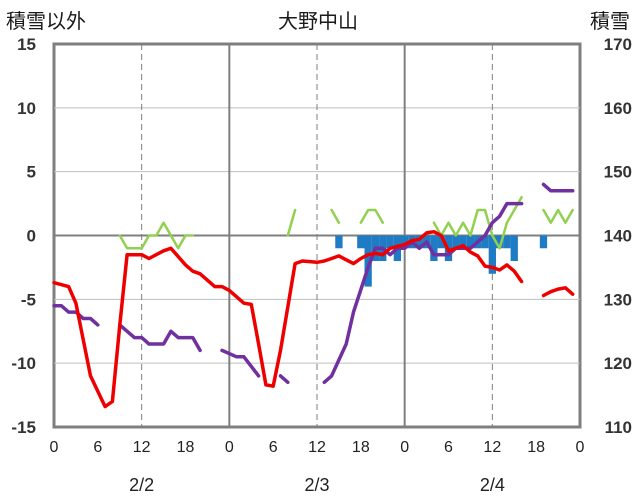  Describe the element at coordinates (492, 485) in the screenshot. I see `date-label: 2/4` at that location.